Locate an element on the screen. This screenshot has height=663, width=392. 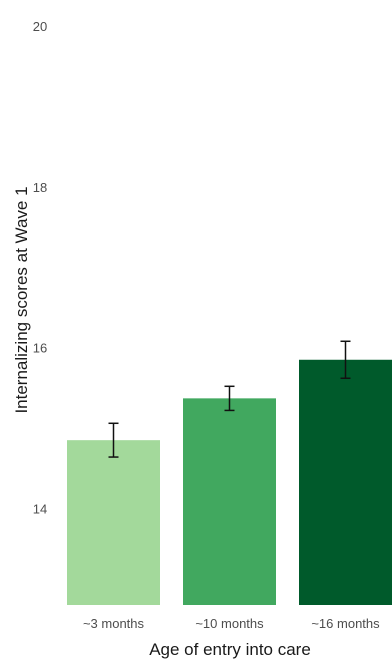
y-axis-title: Internalizing scores at Wave 1 is located at coordinates (21, 299).